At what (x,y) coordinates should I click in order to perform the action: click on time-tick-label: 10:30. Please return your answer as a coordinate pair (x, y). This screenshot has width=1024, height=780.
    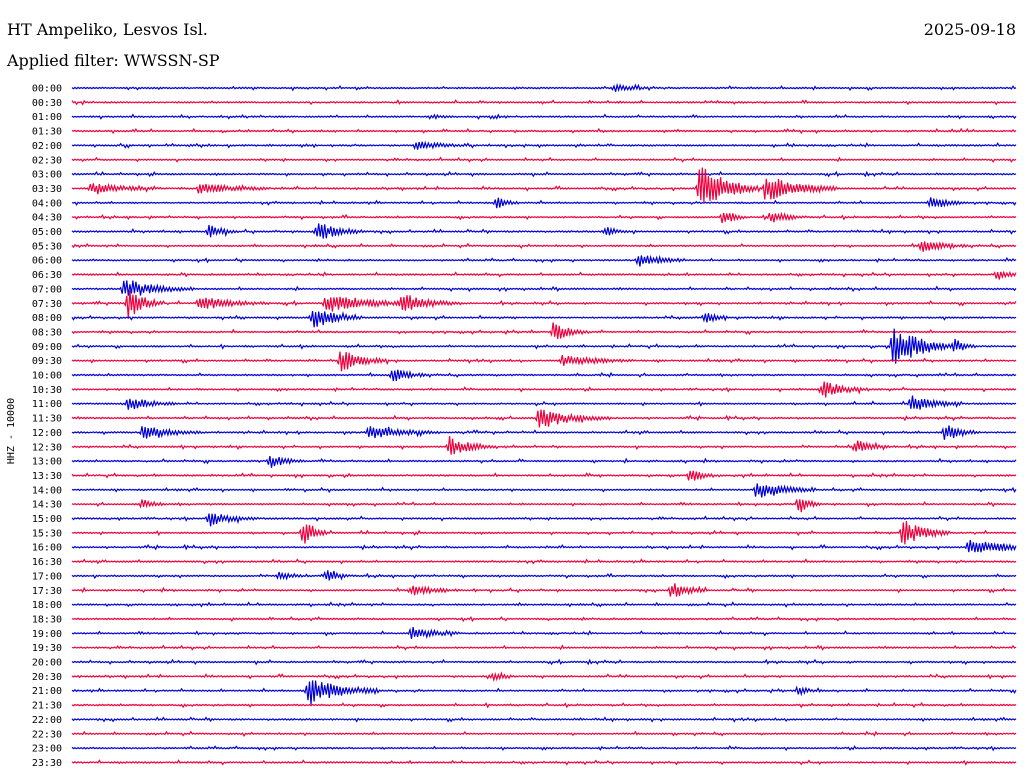
    Looking at the image, I should click on (47, 390).